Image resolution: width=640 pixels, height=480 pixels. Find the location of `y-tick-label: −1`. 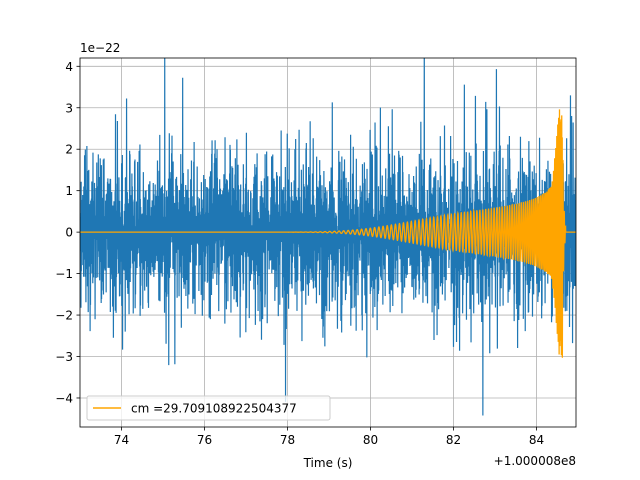

y-tick-label: −1 is located at coordinates (64, 274).